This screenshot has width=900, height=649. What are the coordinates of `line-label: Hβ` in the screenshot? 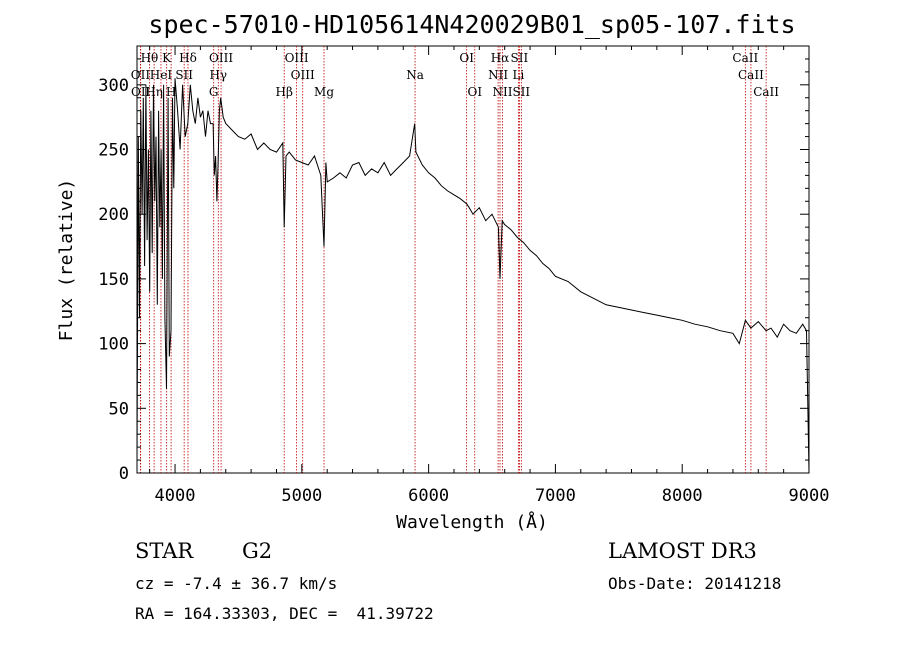 It's located at (284, 92).